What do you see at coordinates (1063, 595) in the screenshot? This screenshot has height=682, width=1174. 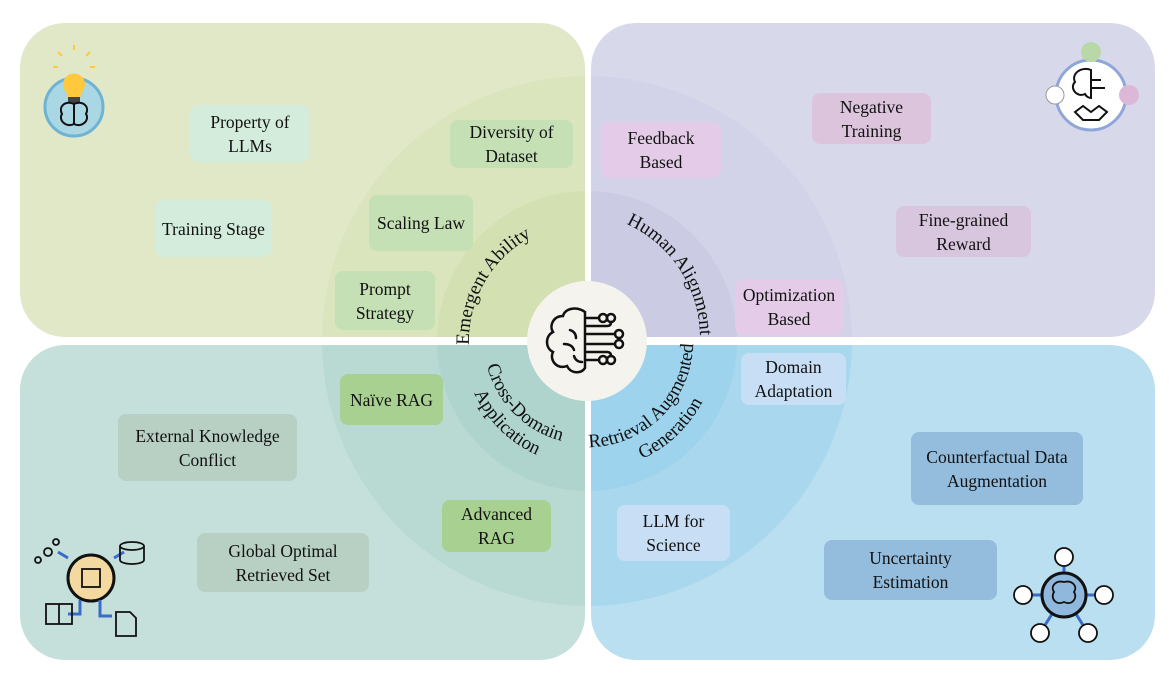 I see `brain-hub-icon` at bounding box center [1063, 595].